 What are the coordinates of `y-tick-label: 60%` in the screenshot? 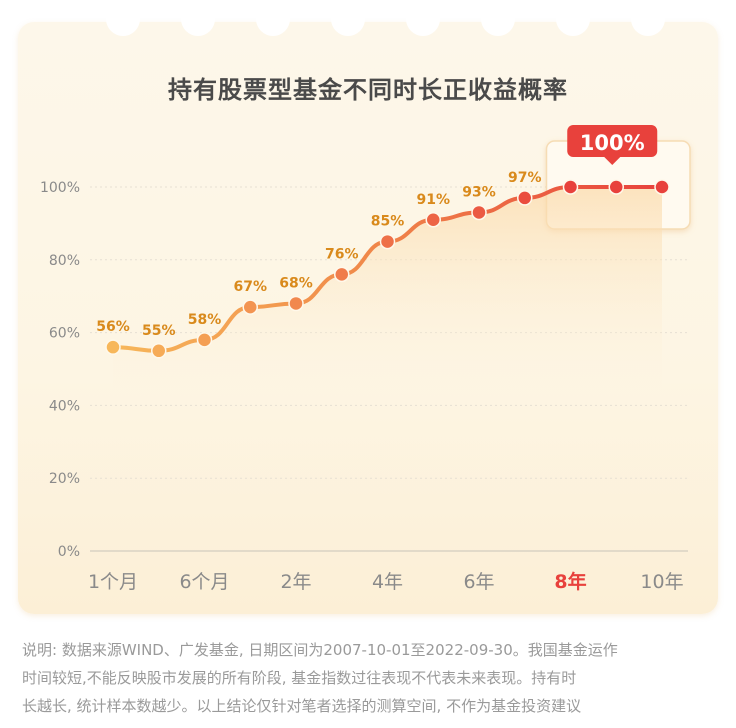 It's located at (64, 334).